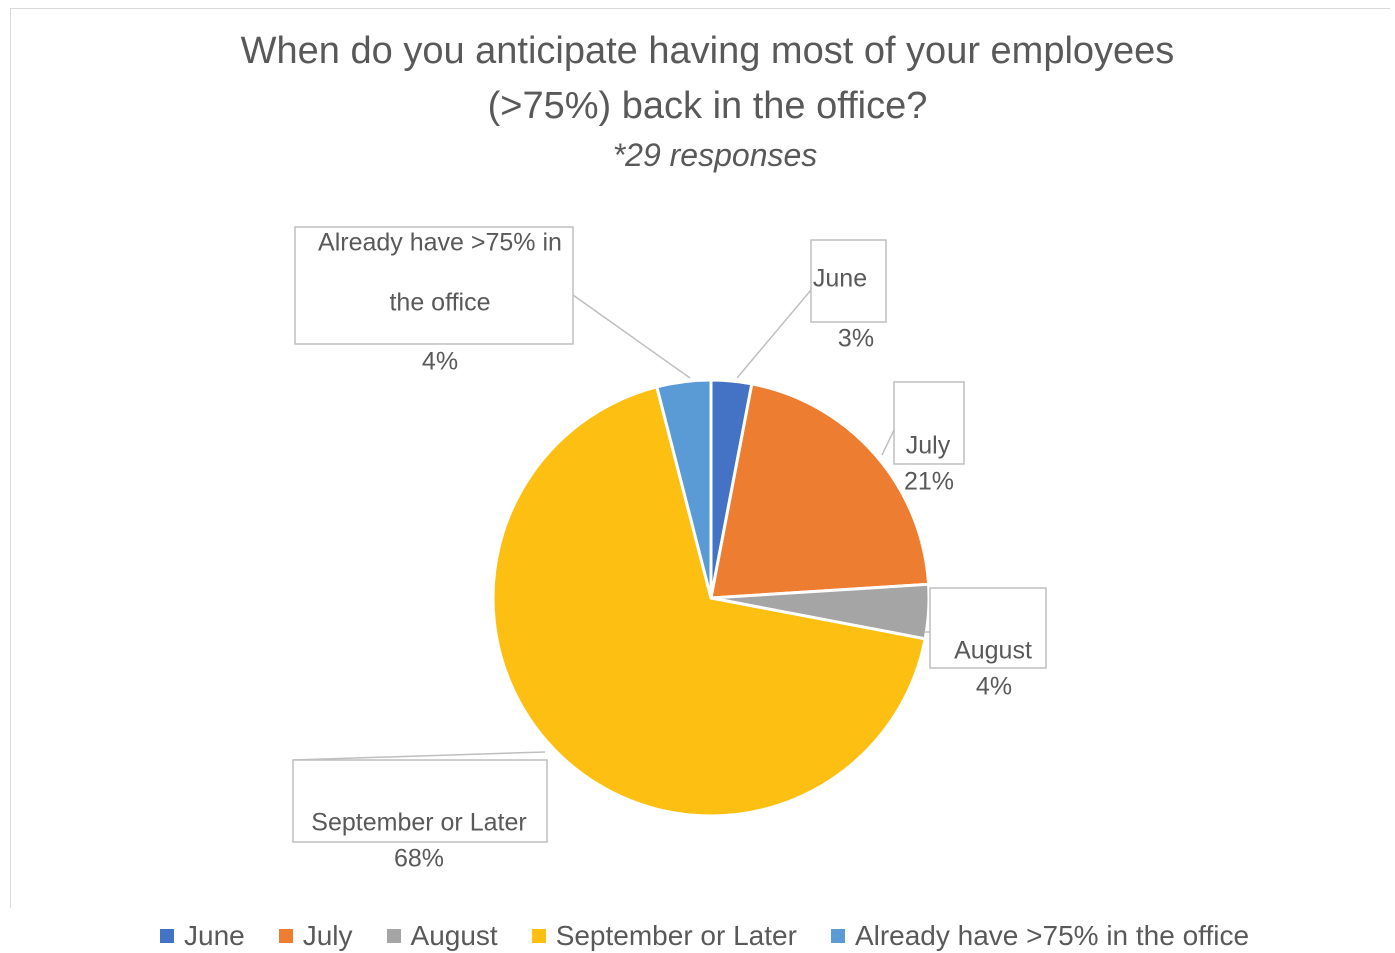 The width and height of the screenshot is (1395, 953). What do you see at coordinates (856, 339) in the screenshot?
I see `data-label-value: 3%` at bounding box center [856, 339].